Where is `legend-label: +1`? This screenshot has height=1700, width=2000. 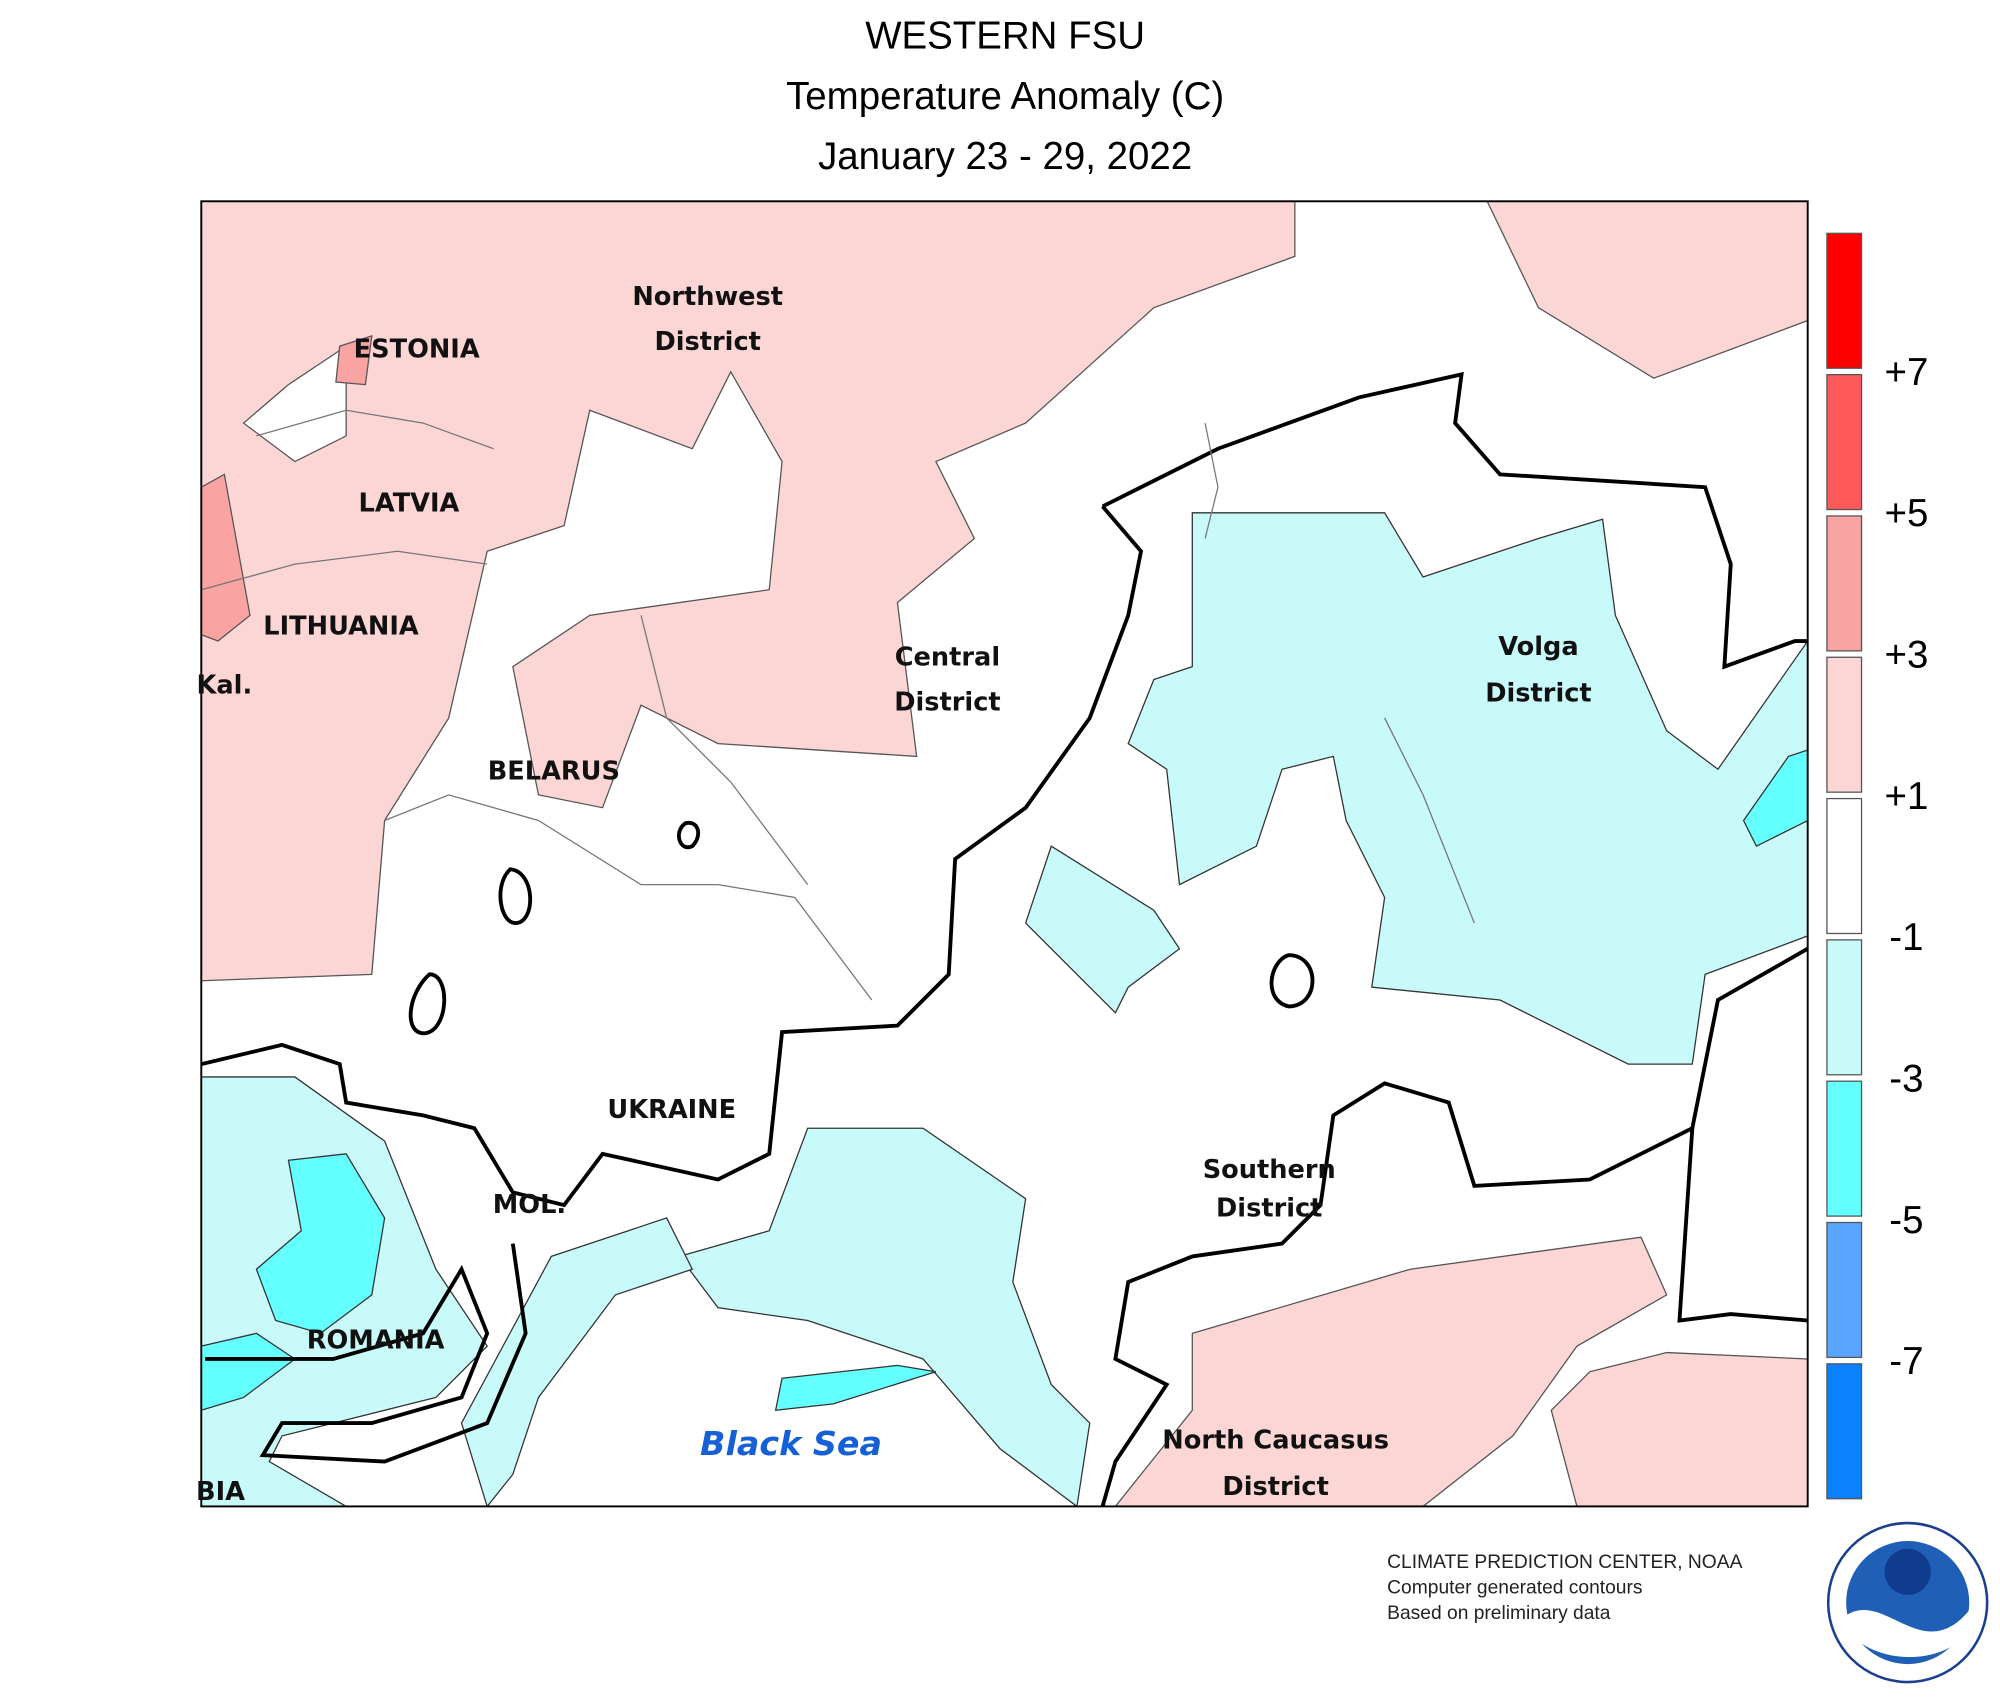 legend-label: +1 is located at coordinates (1906, 796).